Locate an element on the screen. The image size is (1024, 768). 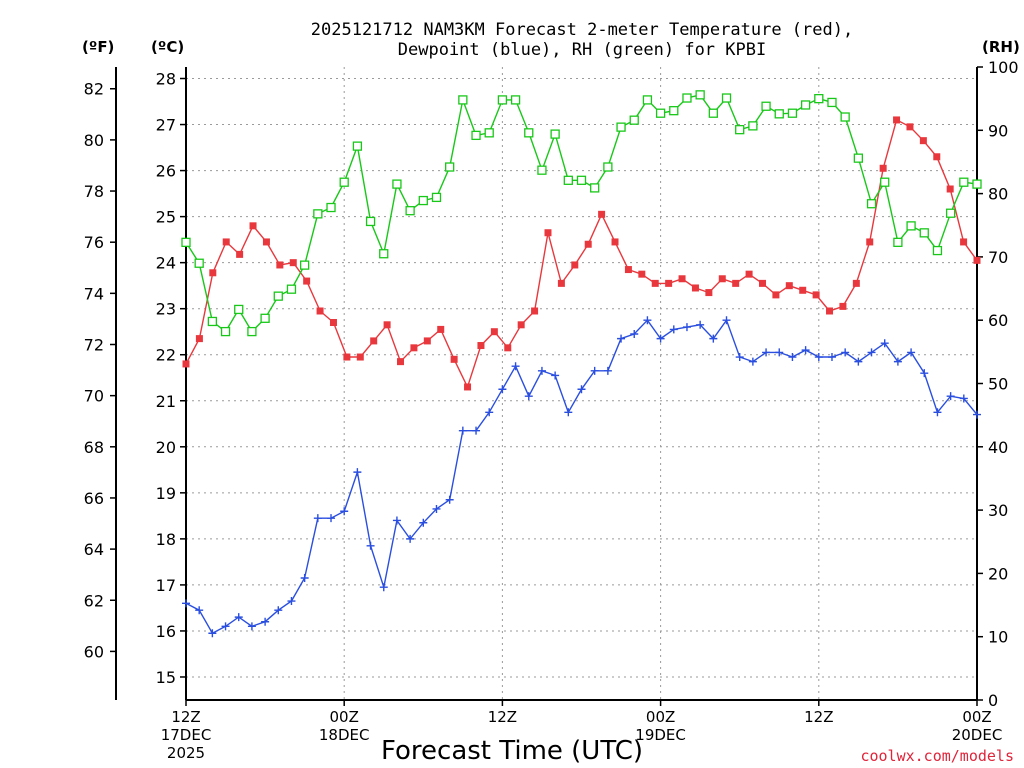
rh-tick-label: 60 is located at coordinates (998, 320).